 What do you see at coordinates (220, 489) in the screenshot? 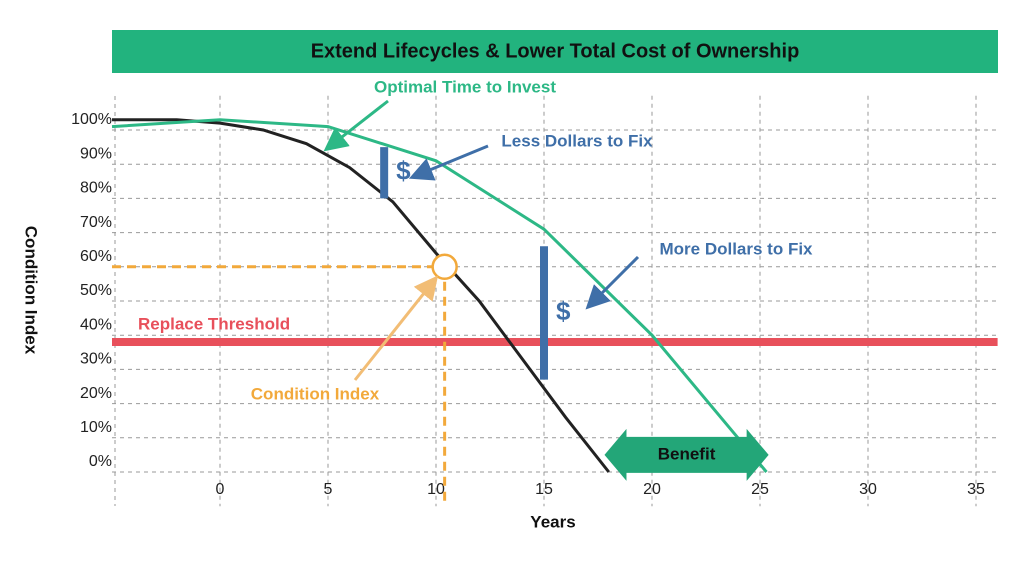
I see `x-tick-label: 0` at bounding box center [220, 489].